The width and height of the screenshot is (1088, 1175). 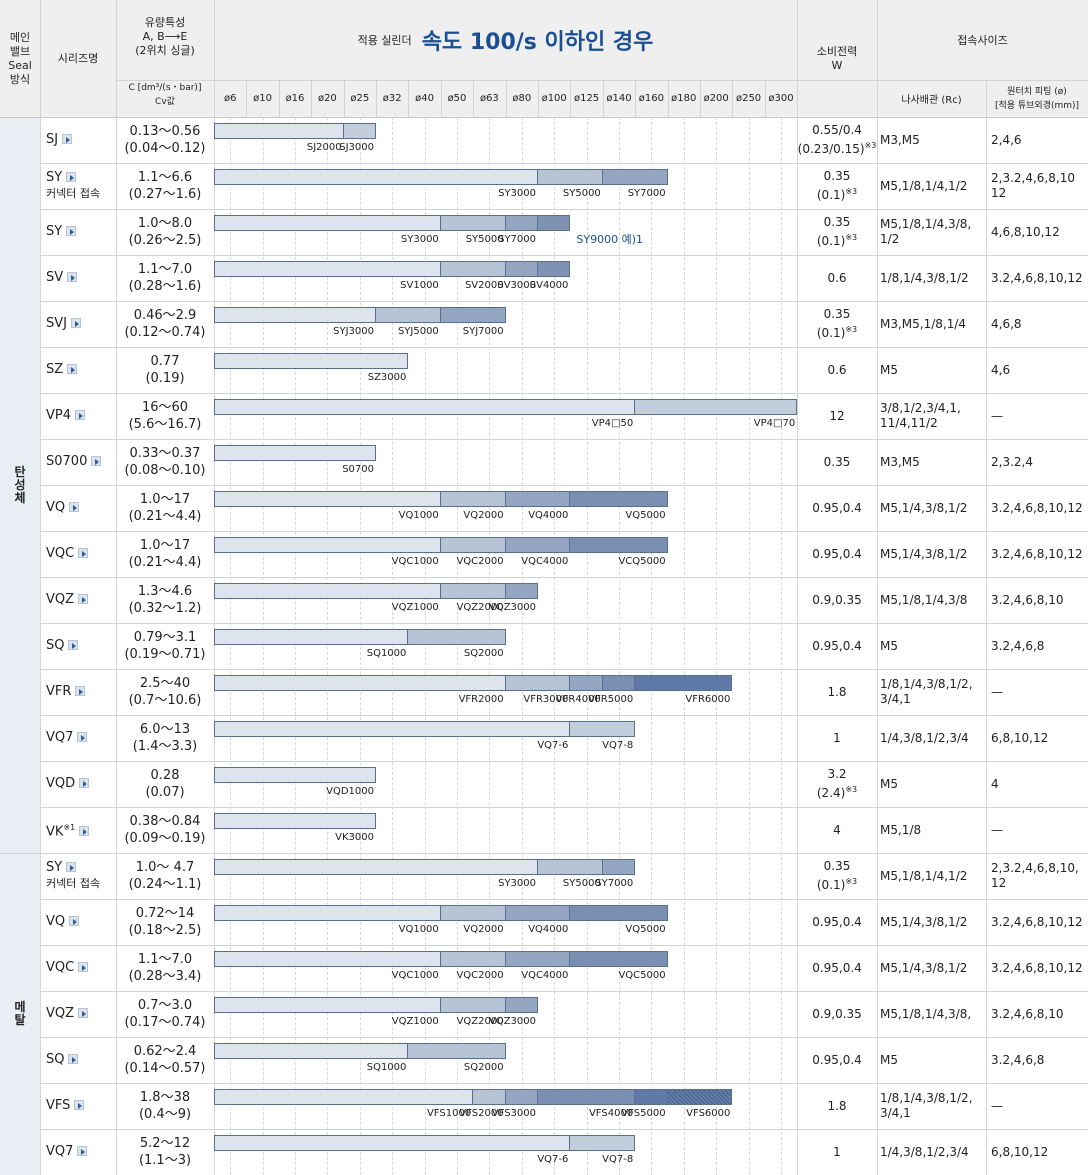 I want to click on flow-c-value: 0.79〜3.1, so click(x=165, y=637).